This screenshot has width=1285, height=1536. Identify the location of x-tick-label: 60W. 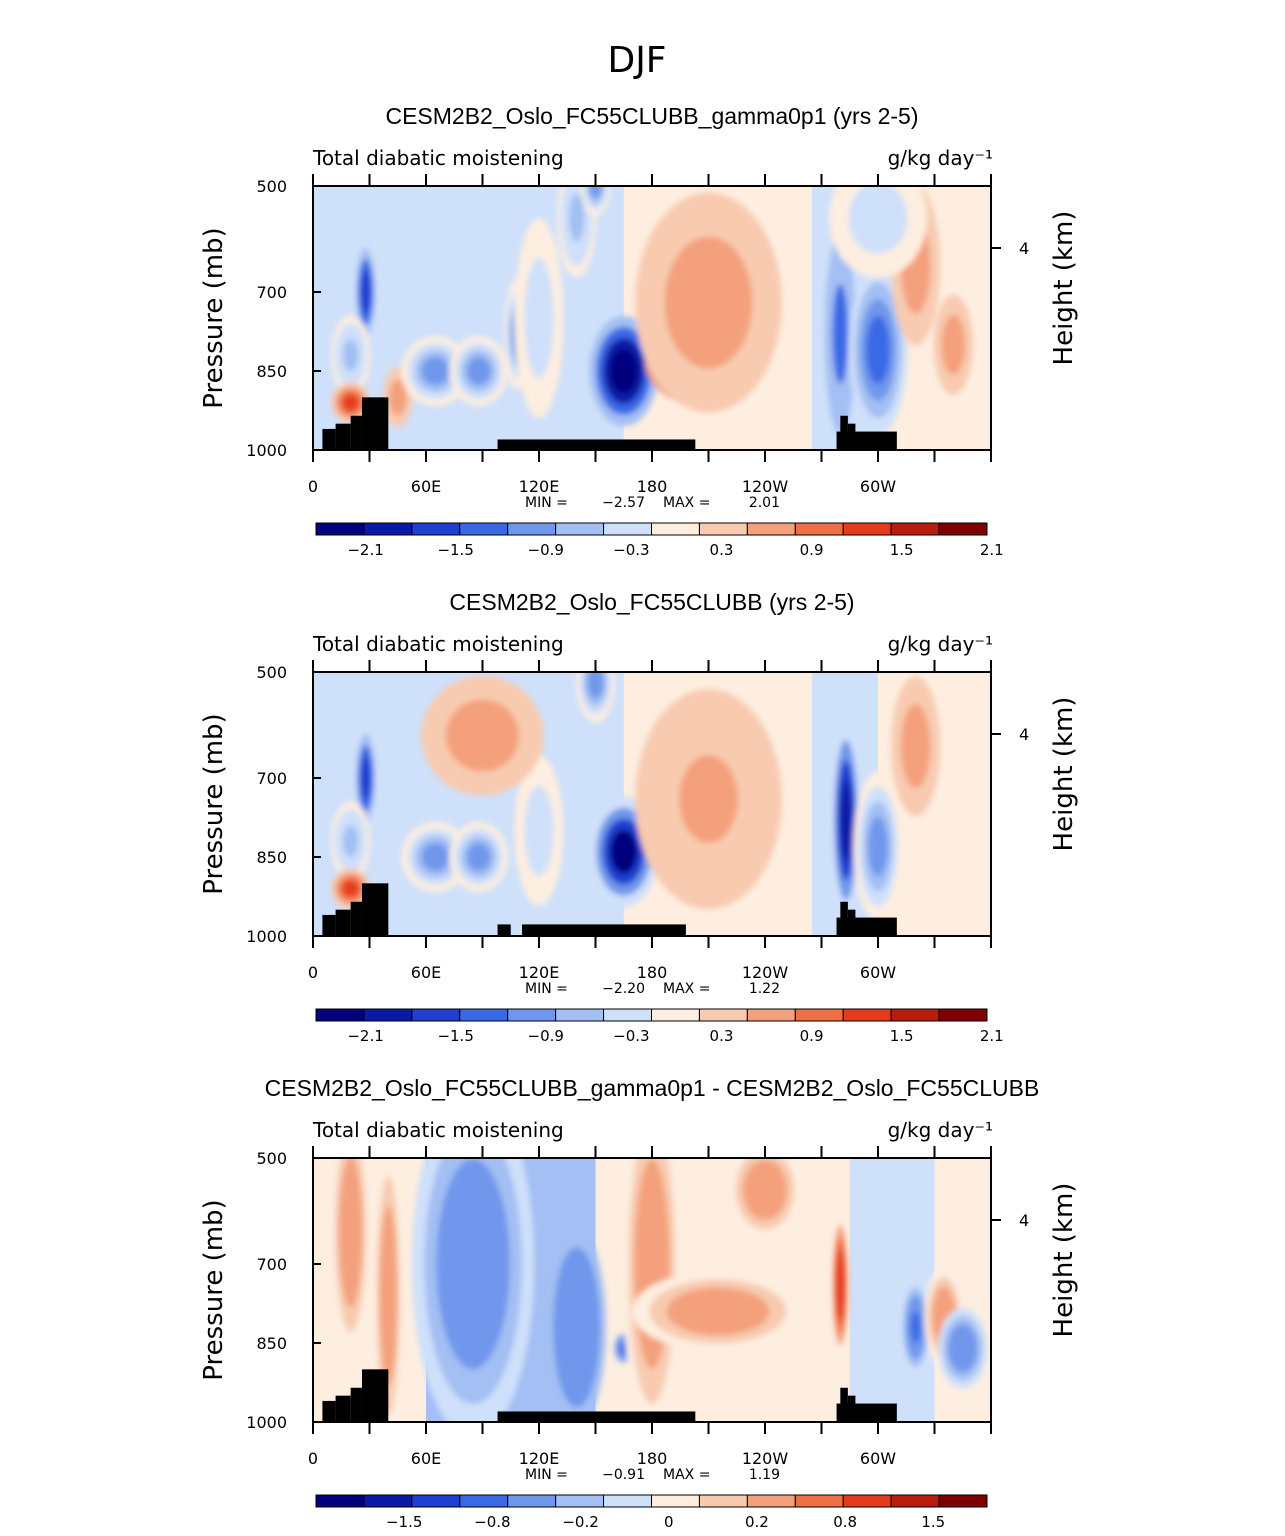
(878, 972).